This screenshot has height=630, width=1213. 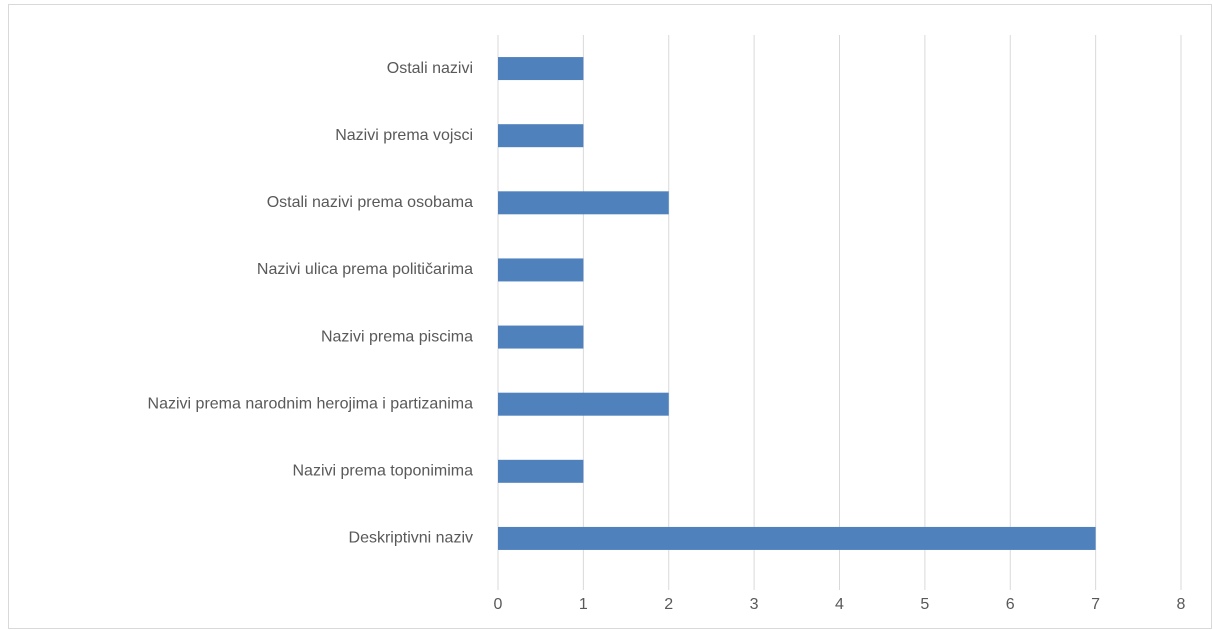 I want to click on x-tick-label: 3, so click(x=754, y=604).